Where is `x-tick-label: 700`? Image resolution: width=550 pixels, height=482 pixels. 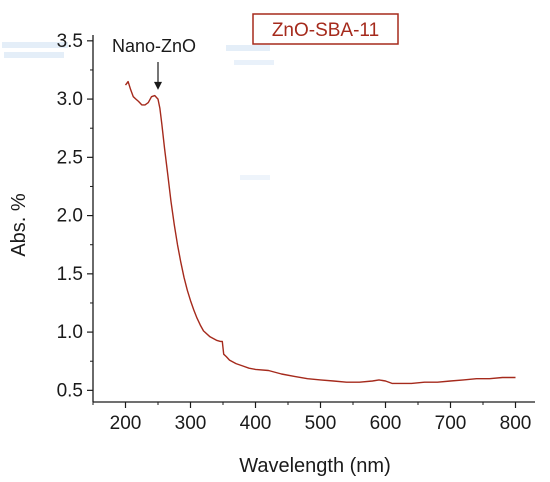
x-tick-label: 700 is located at coordinates (451, 423).